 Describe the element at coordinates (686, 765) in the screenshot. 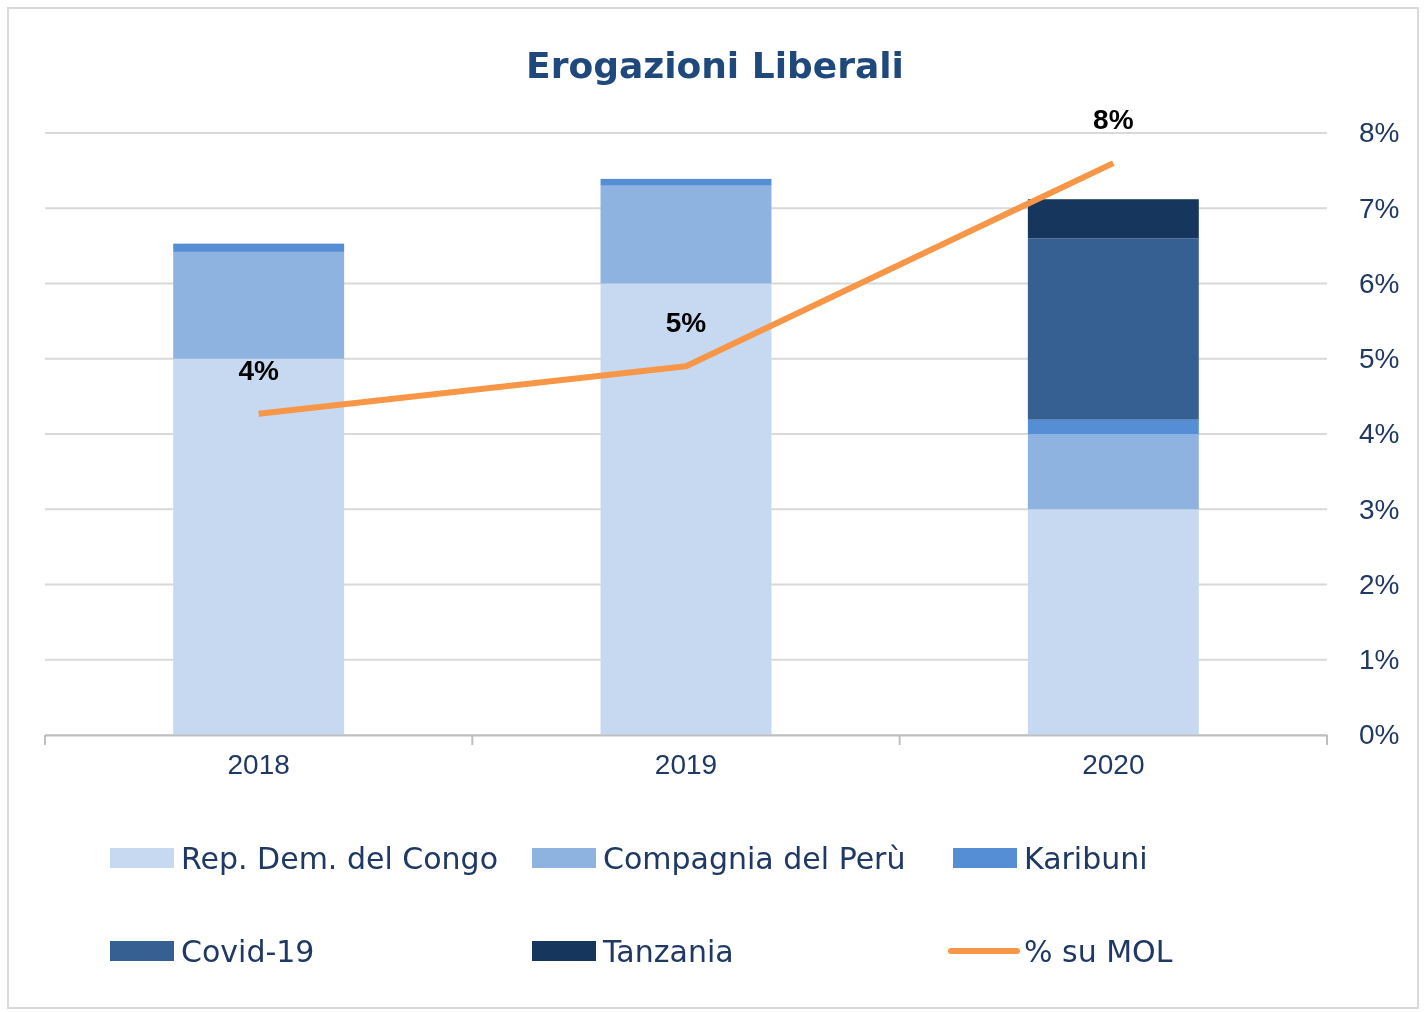

I see `x-tick-label: 2019` at that location.